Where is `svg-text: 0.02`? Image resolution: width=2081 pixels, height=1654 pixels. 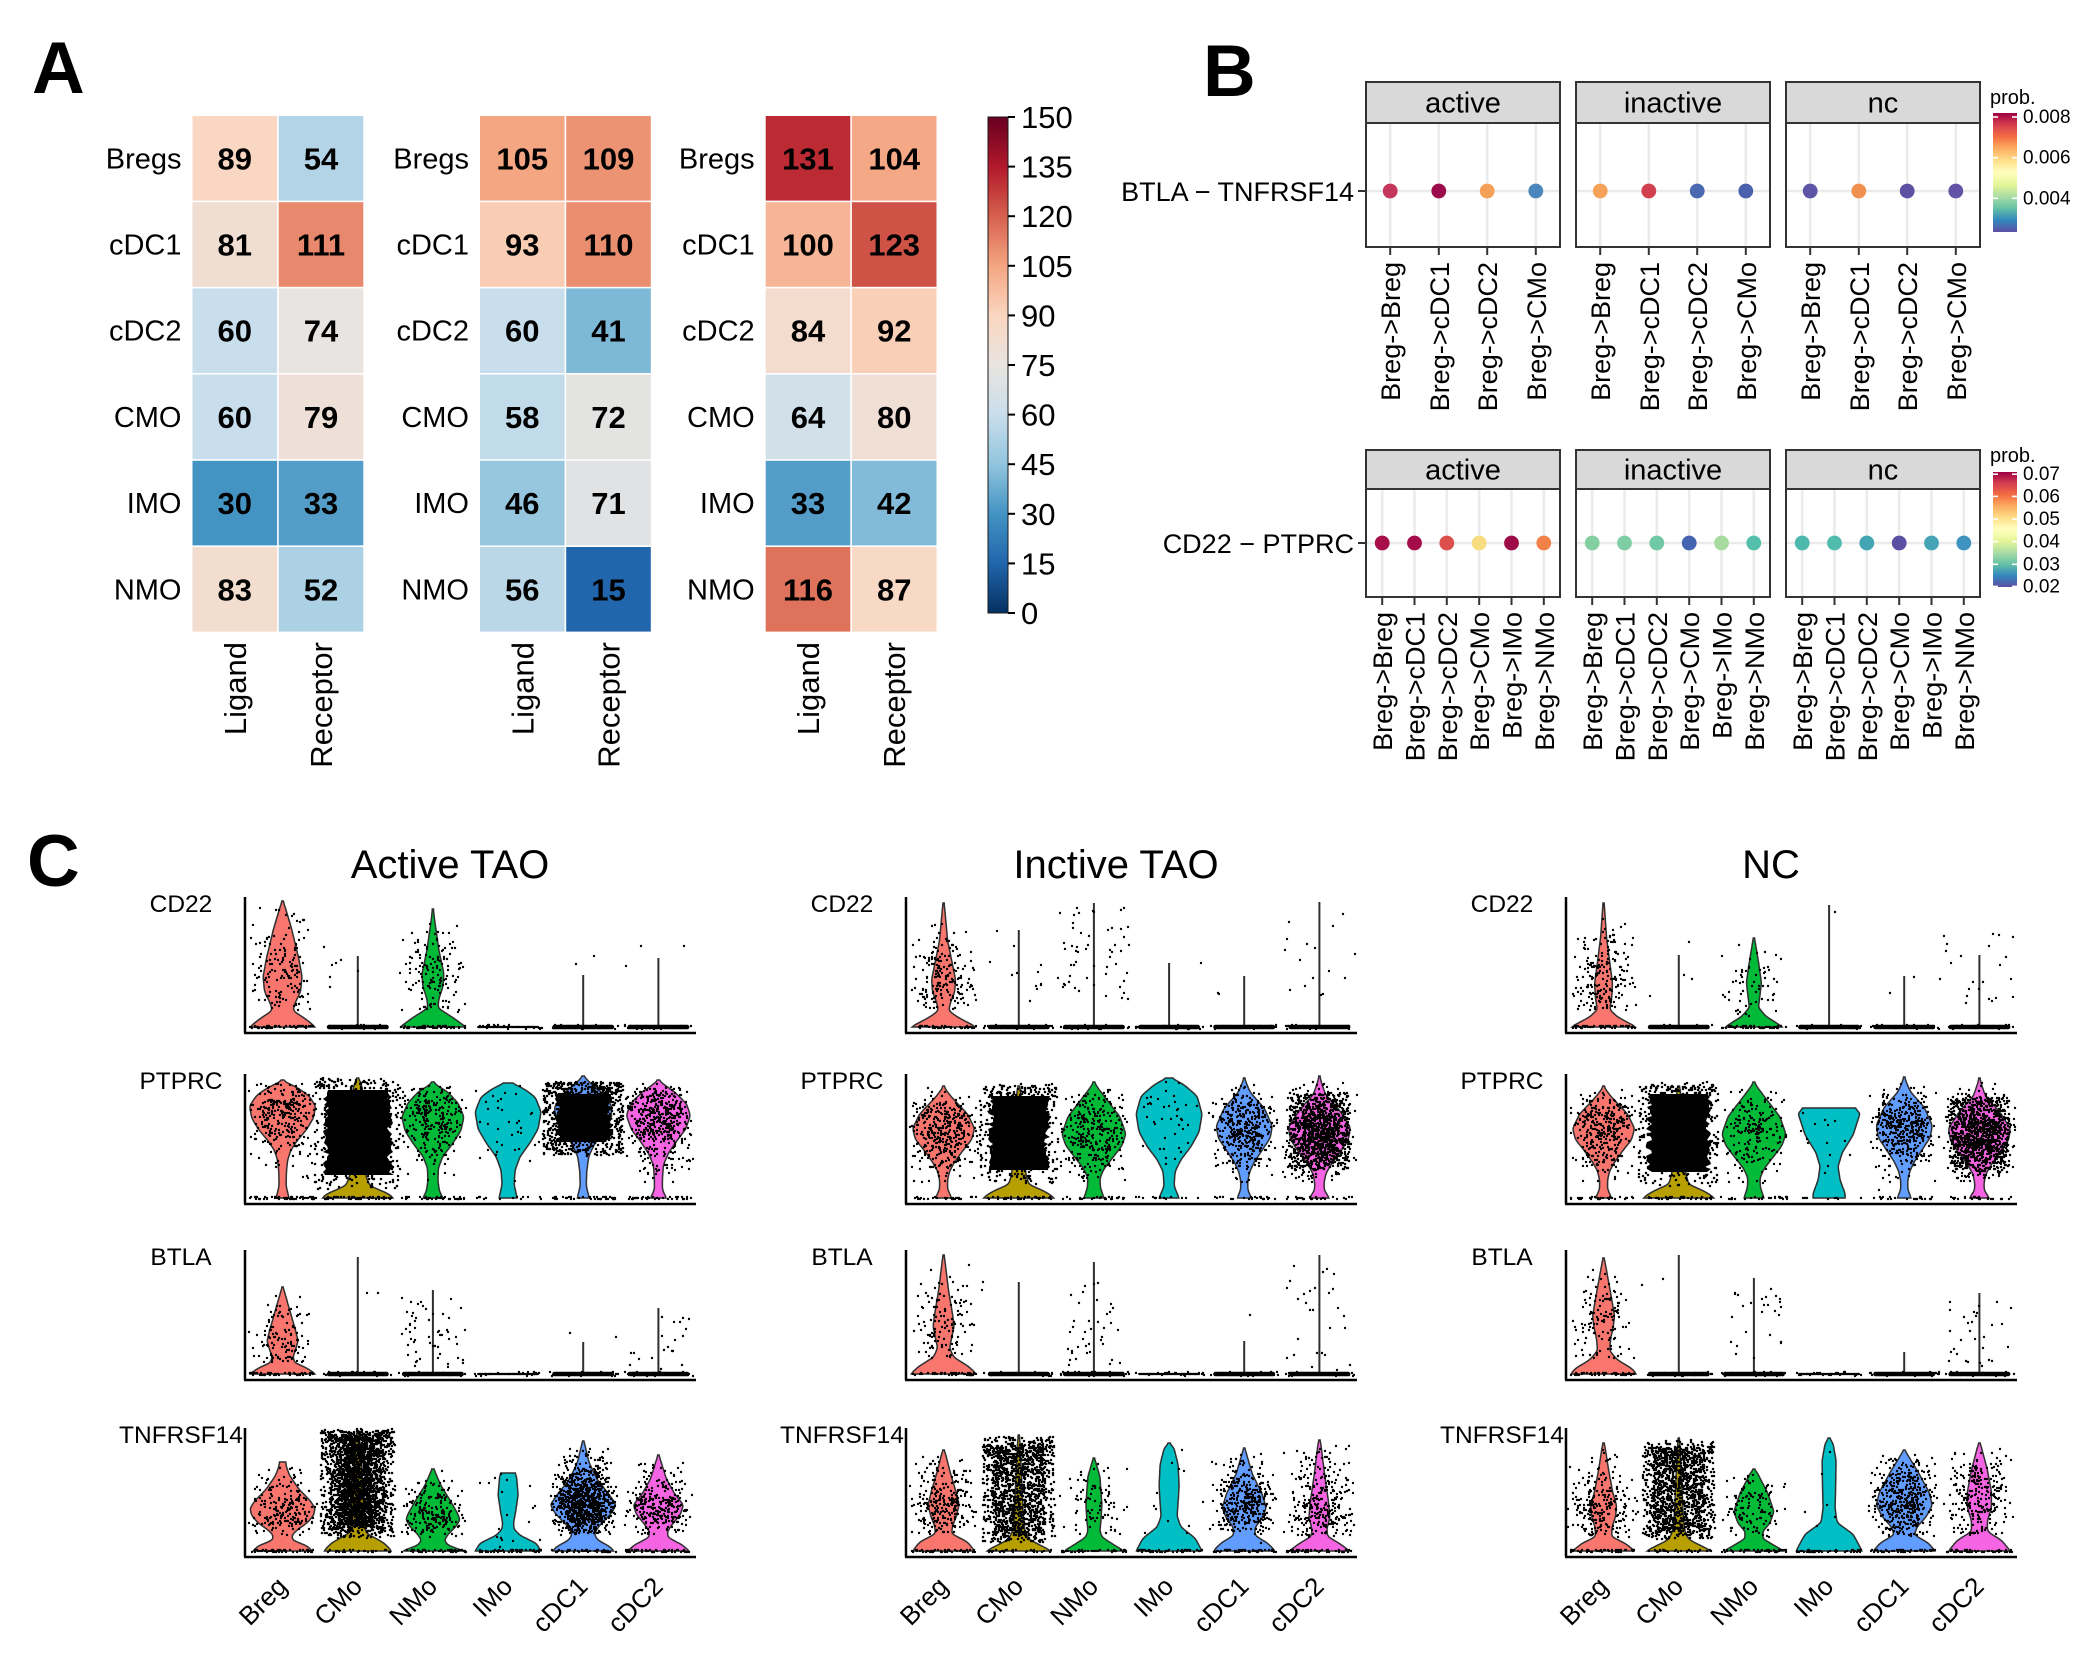
svg-text: 0.02 is located at coordinates (2041, 586).